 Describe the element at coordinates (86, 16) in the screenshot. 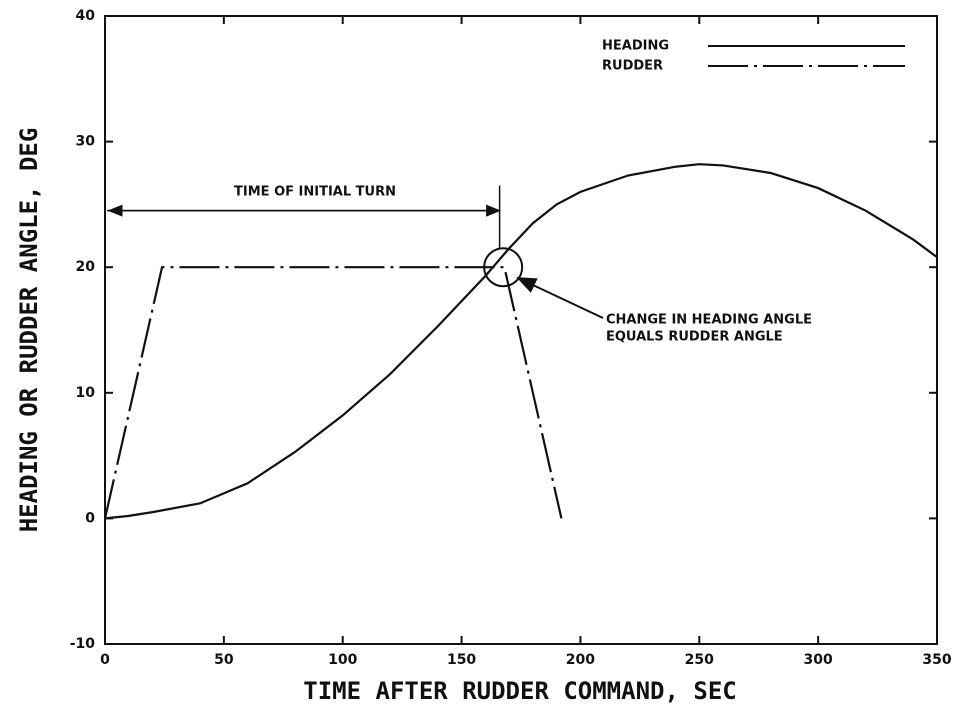

I see `y-tick-label: 40` at that location.